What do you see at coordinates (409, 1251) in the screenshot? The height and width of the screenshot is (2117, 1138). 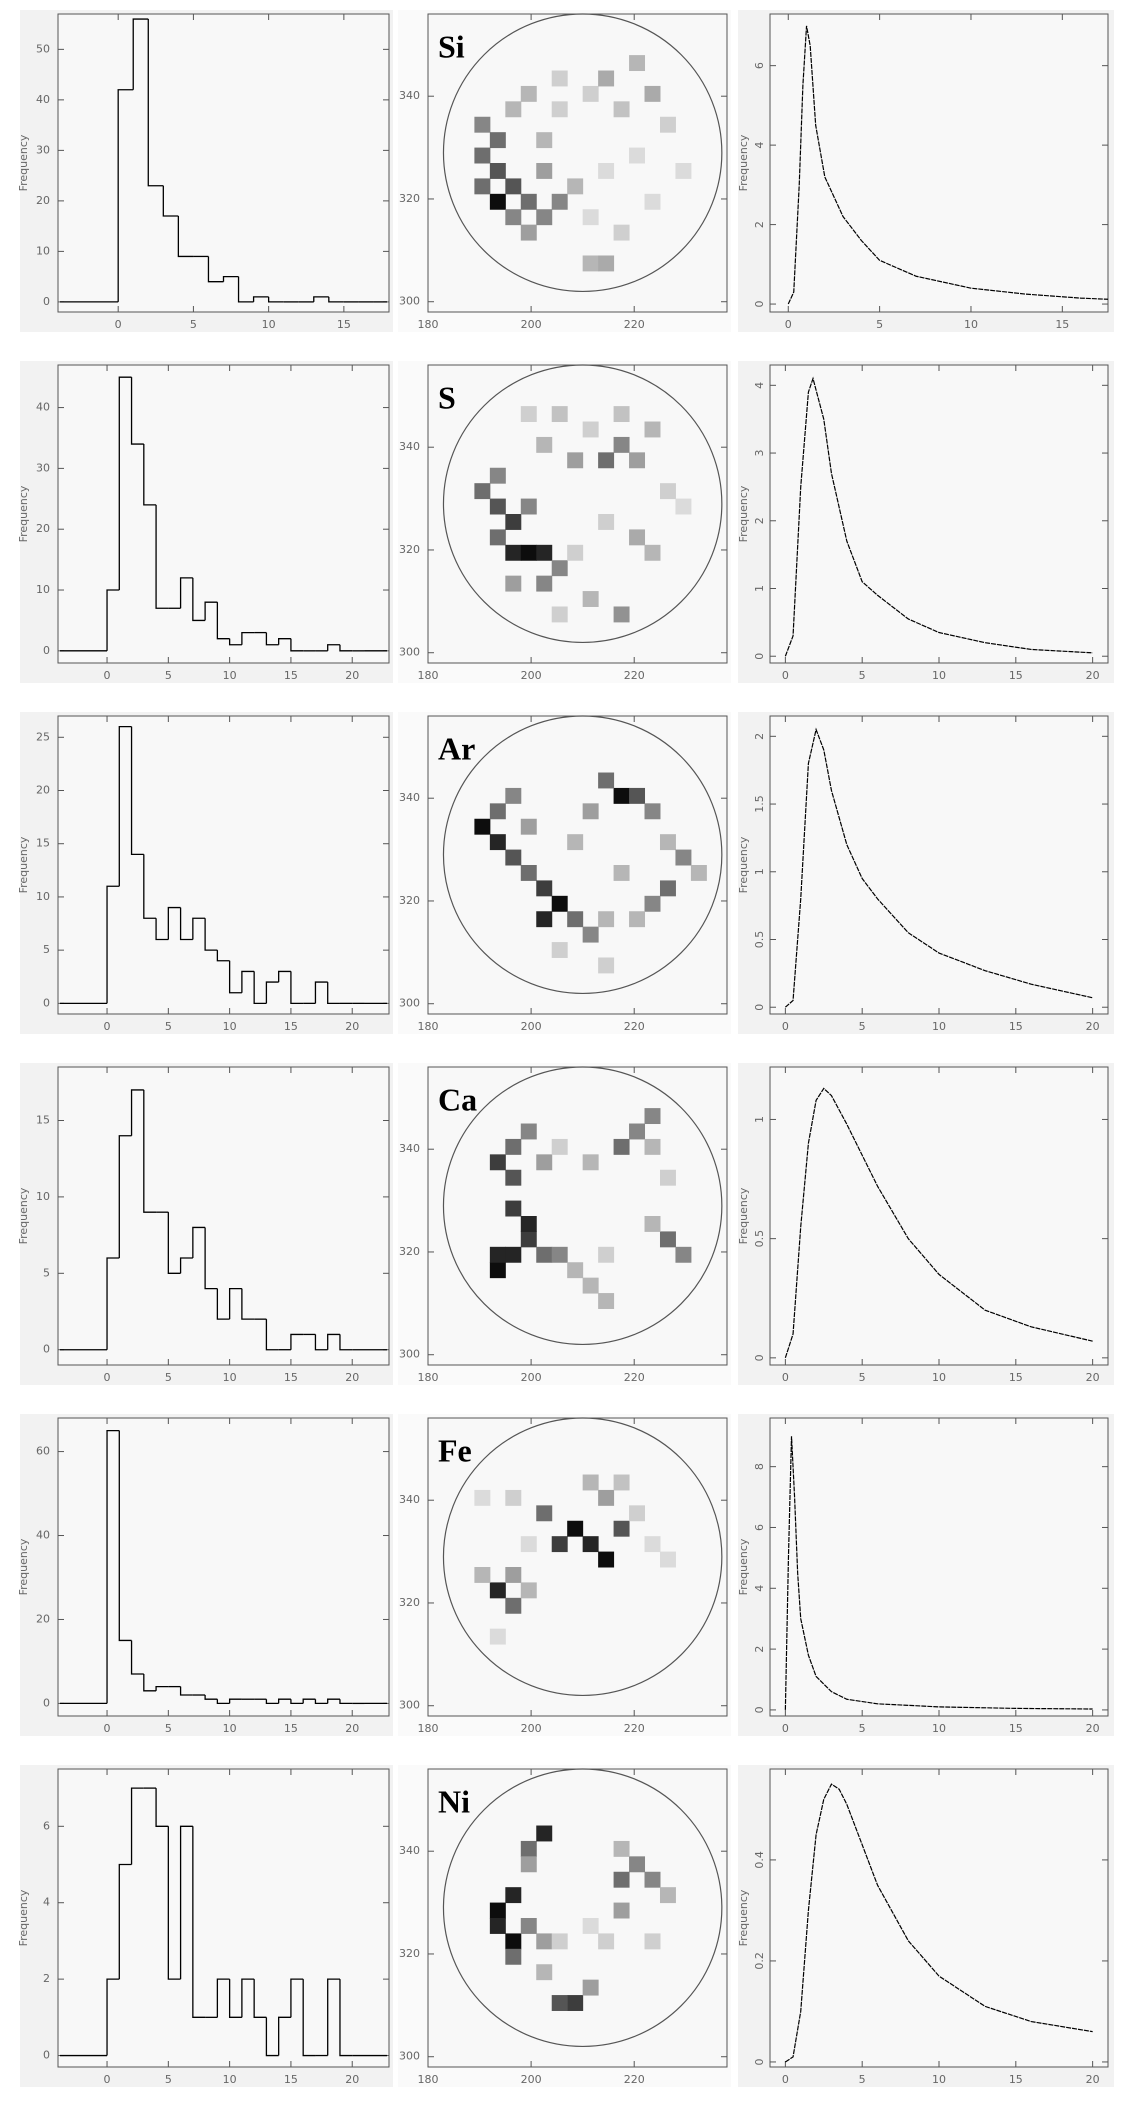 I see `y-tick-label: 320` at bounding box center [409, 1251].